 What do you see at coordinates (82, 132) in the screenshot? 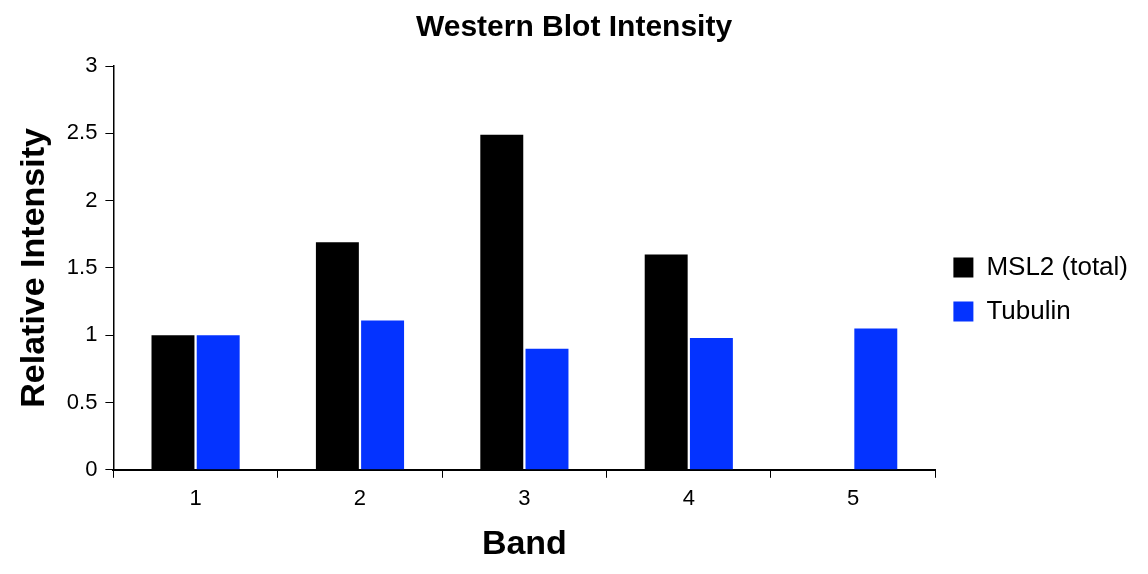
I see `y-tick-label: 2.5` at bounding box center [82, 132].